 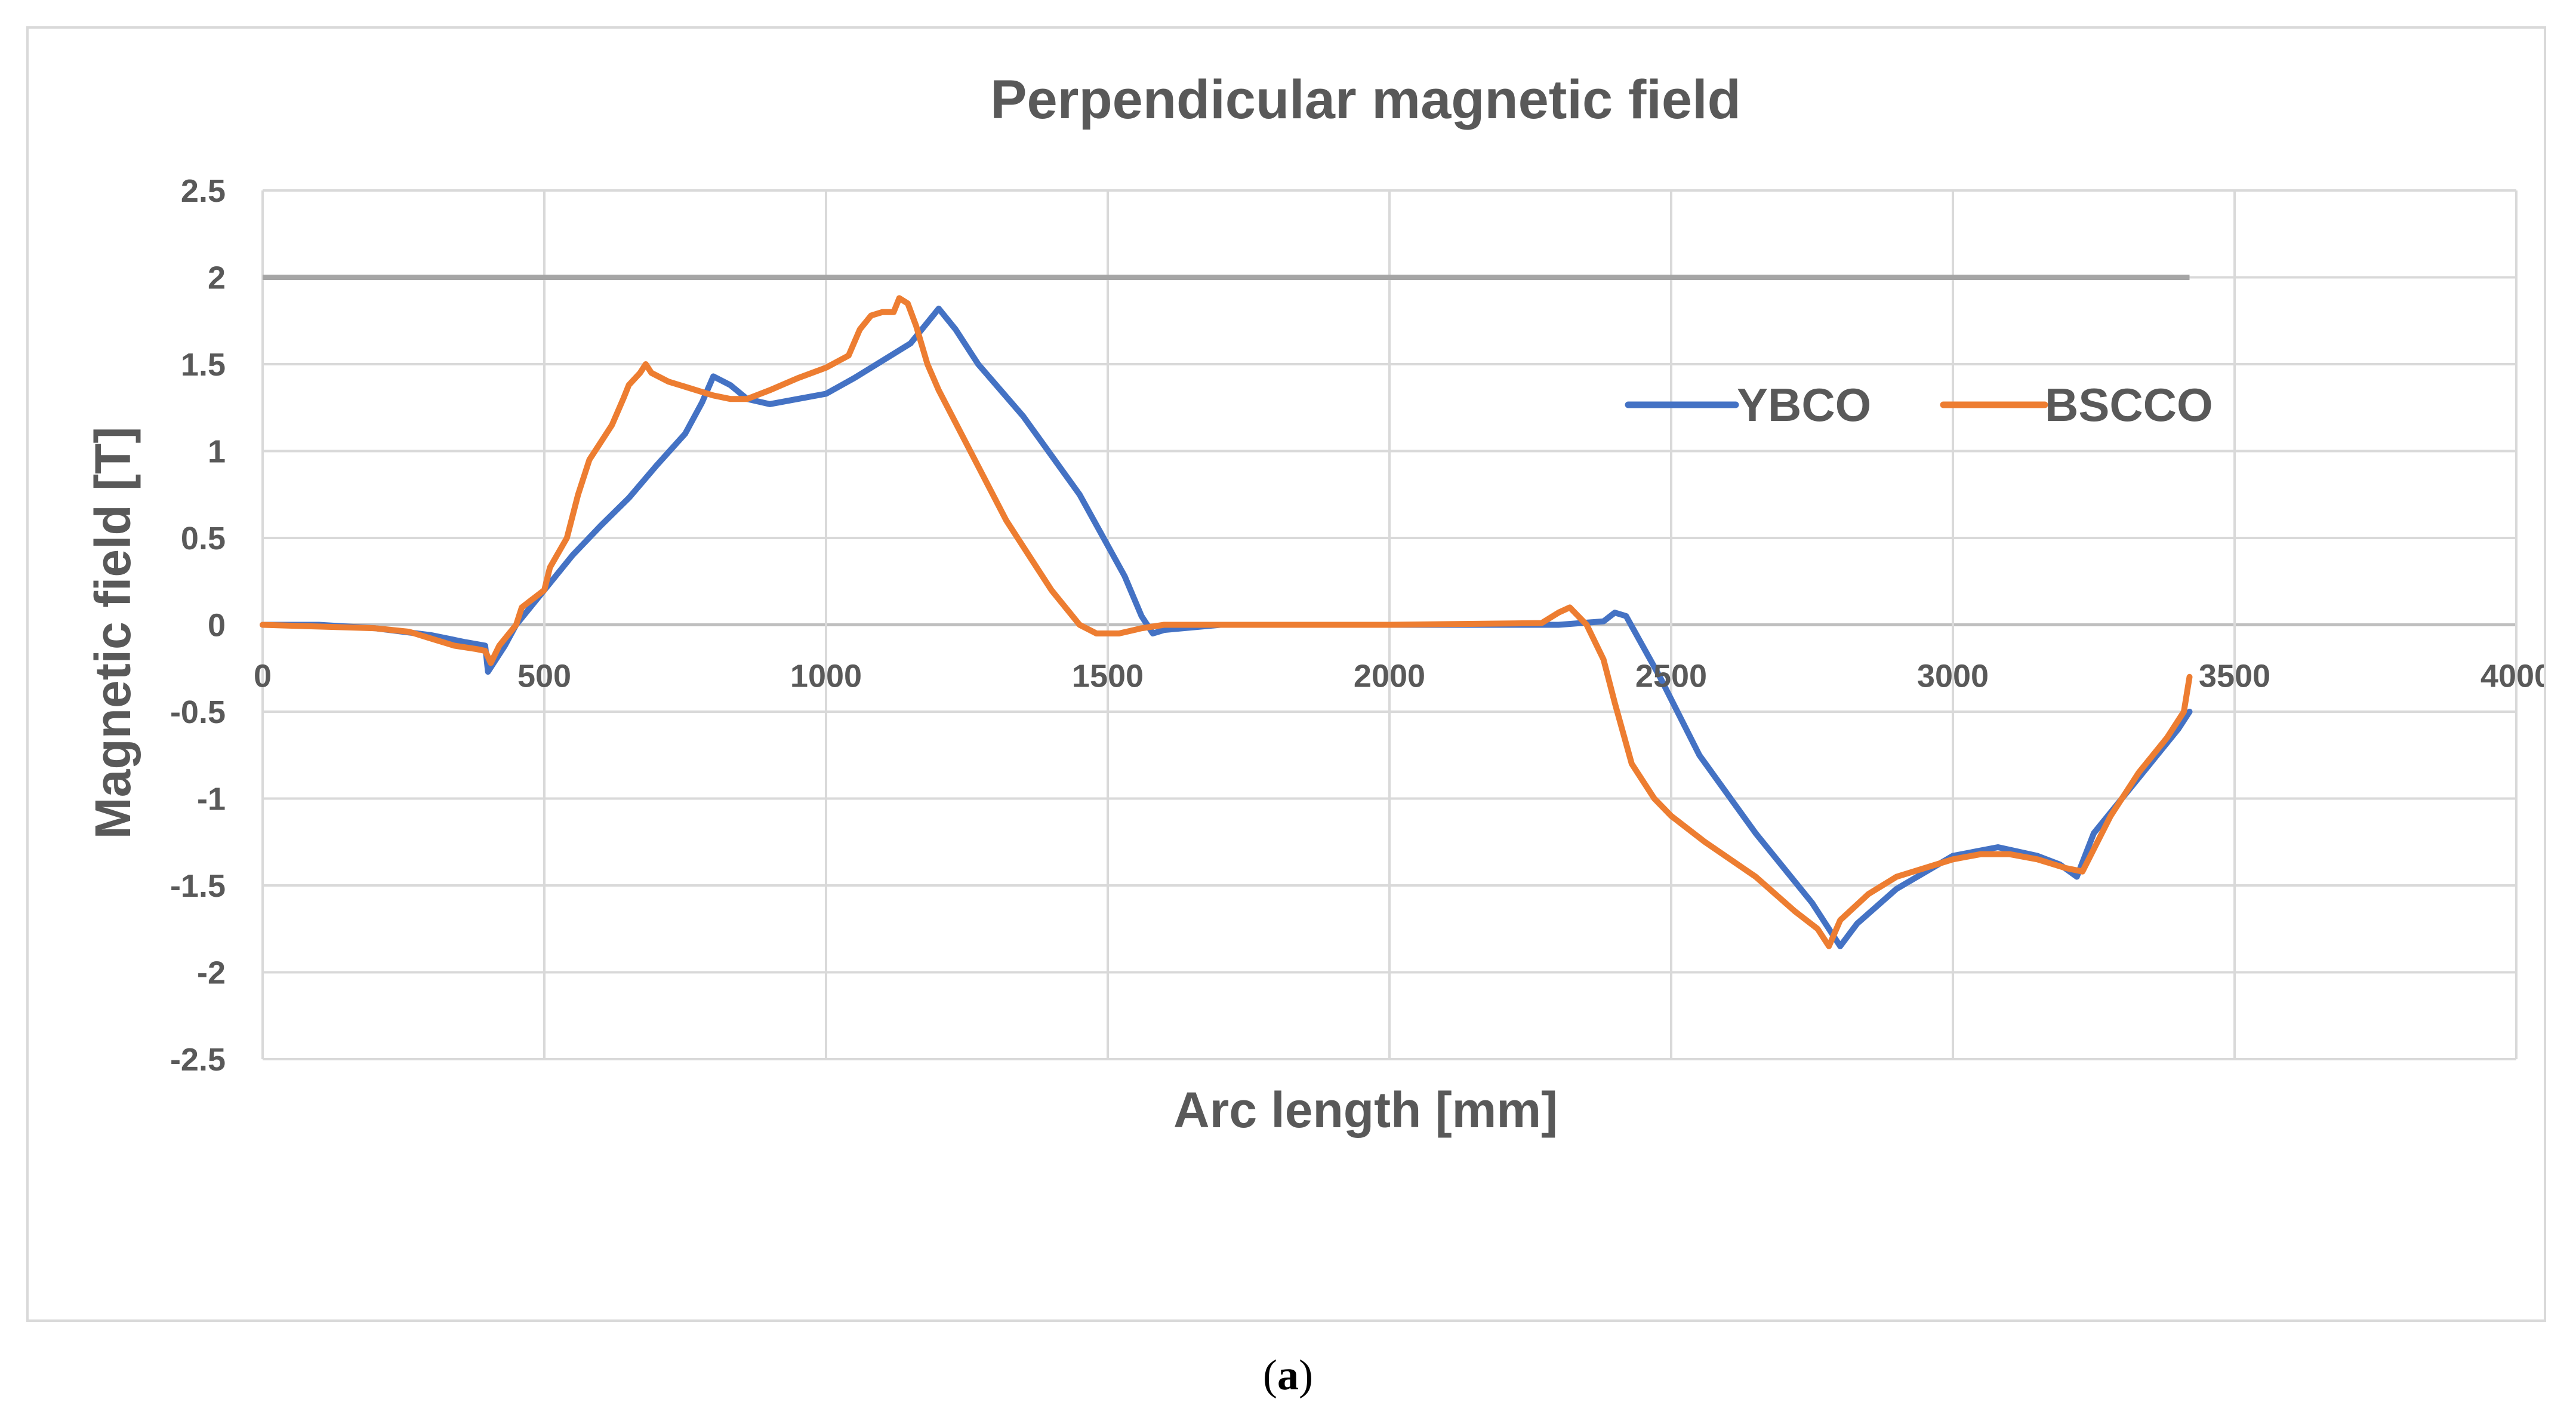 What do you see at coordinates (198, 886) in the screenshot?
I see `y-tick-label: -1.5` at bounding box center [198, 886].